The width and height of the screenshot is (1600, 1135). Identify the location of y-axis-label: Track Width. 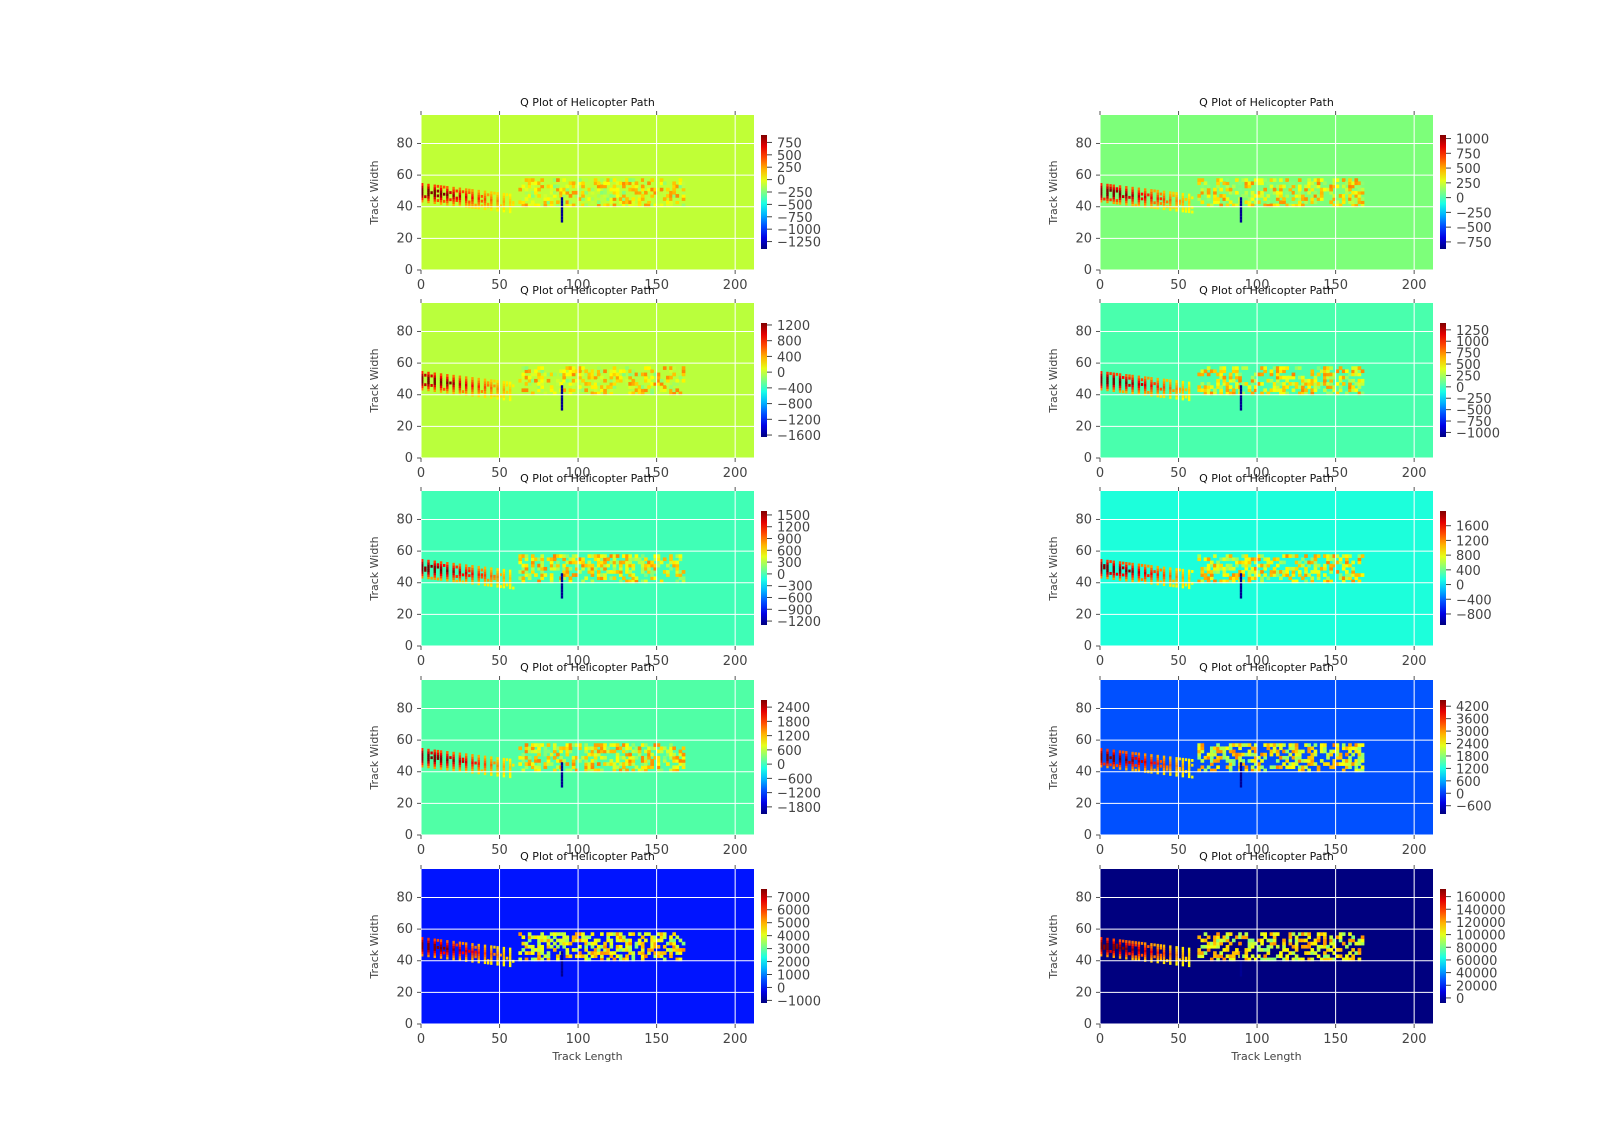
(374, 568).